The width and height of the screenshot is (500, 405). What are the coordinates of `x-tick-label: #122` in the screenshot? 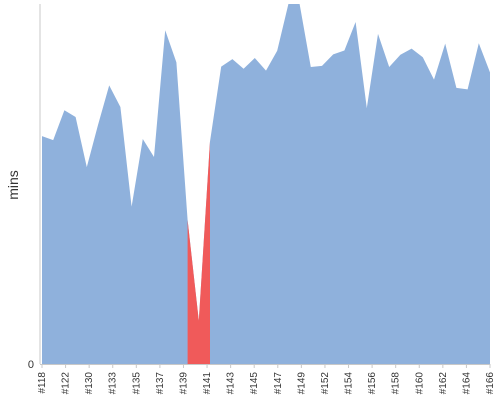 It's located at (66, 383).